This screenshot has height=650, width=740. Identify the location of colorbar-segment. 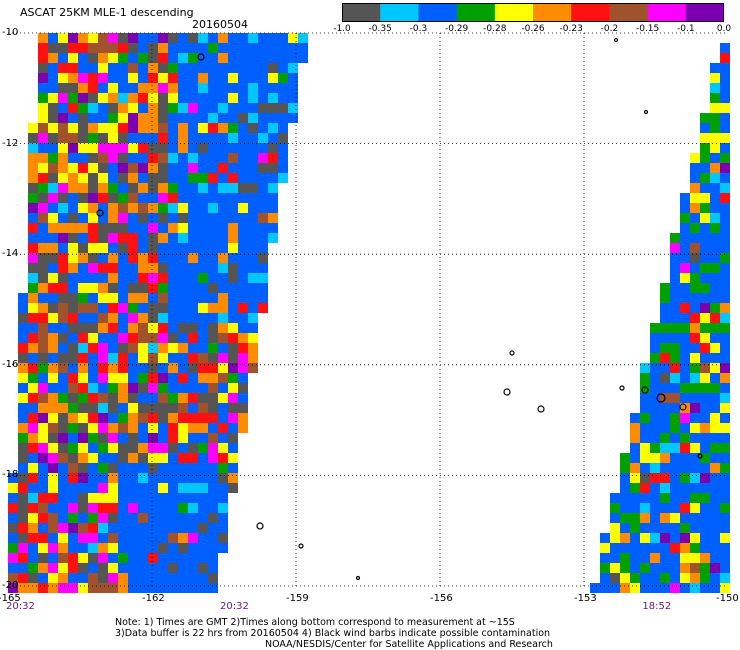
(704, 12).